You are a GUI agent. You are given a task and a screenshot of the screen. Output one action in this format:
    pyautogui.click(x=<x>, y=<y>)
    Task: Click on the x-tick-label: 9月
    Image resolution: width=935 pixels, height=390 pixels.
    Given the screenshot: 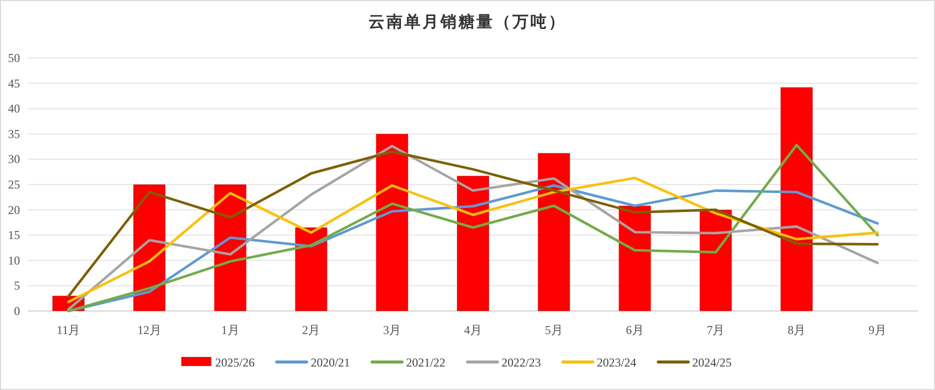 What is the action you would take?
    pyautogui.click(x=877, y=330)
    